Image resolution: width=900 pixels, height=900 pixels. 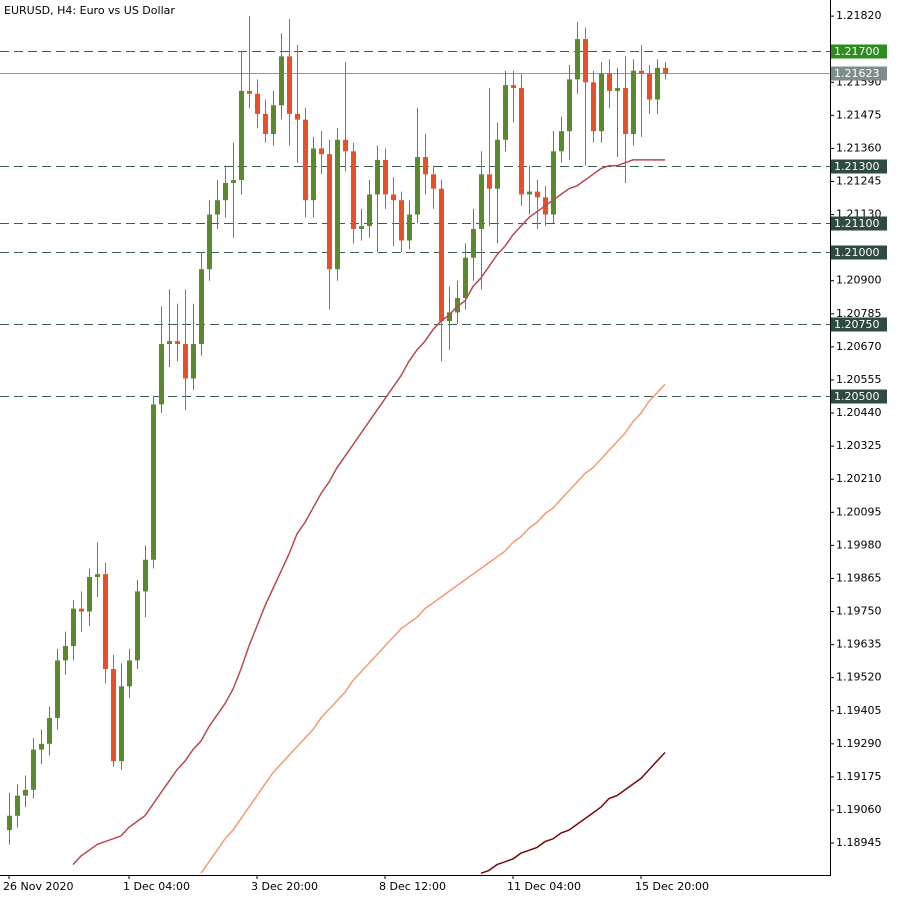 I want to click on level-label: 1.21000, so click(x=857, y=252).